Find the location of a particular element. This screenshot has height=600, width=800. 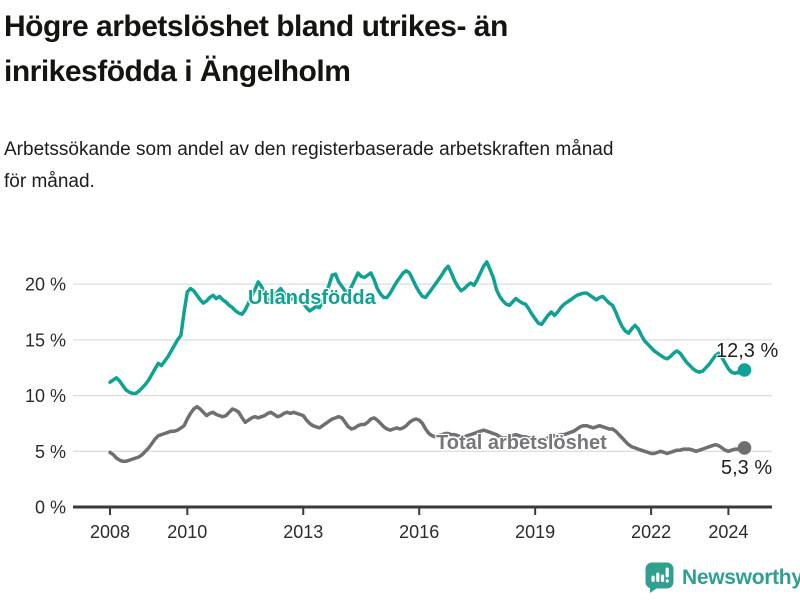

end-value-label-total: 5,3 % is located at coordinates (747, 468).